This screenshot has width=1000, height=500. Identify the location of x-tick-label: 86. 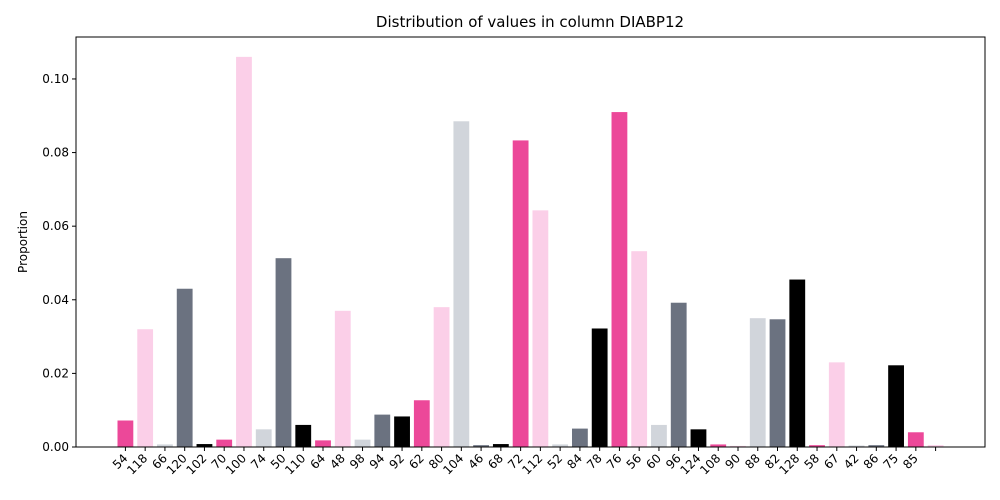
(871, 461).